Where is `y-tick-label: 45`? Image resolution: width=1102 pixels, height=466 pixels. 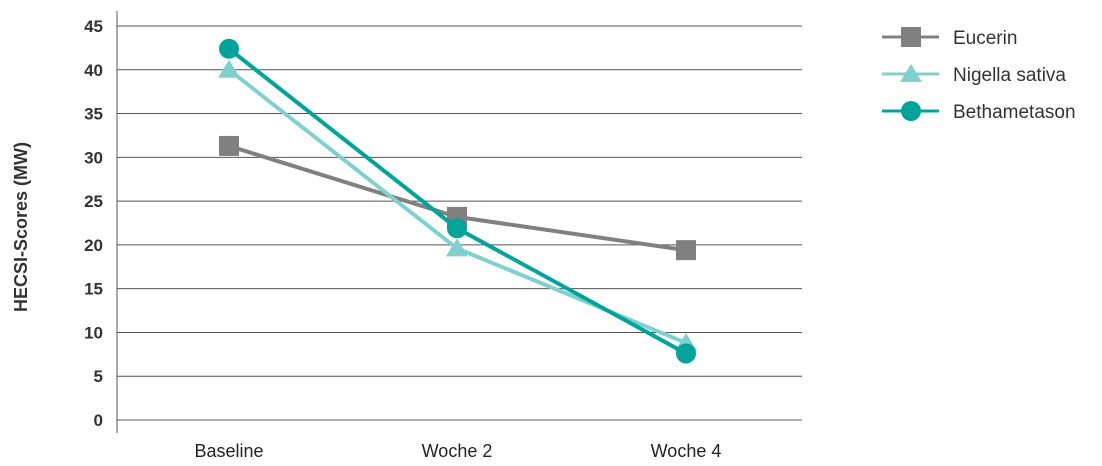
y-tick-label: 45 is located at coordinates (93, 26).